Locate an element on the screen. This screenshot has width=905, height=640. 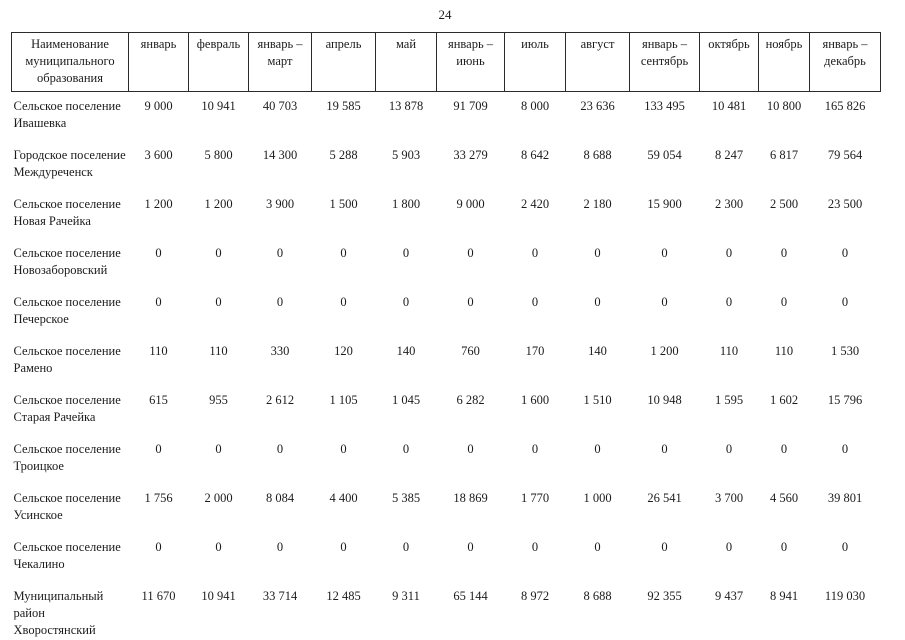
value-cell: 9 311 is located at coordinates (406, 596).